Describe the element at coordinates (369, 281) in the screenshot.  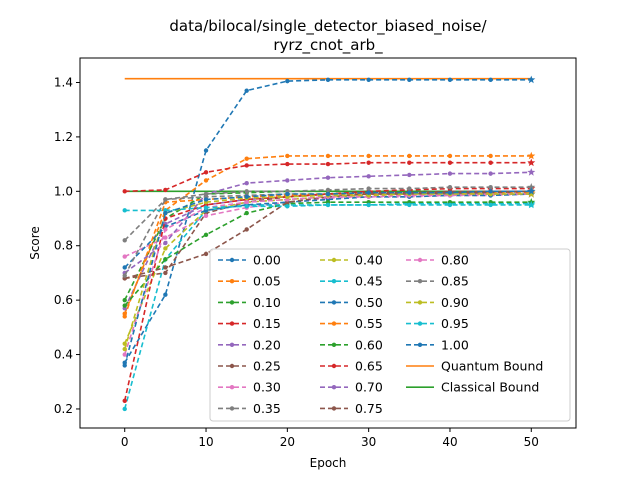
I see `legend-label: 0.45` at that location.